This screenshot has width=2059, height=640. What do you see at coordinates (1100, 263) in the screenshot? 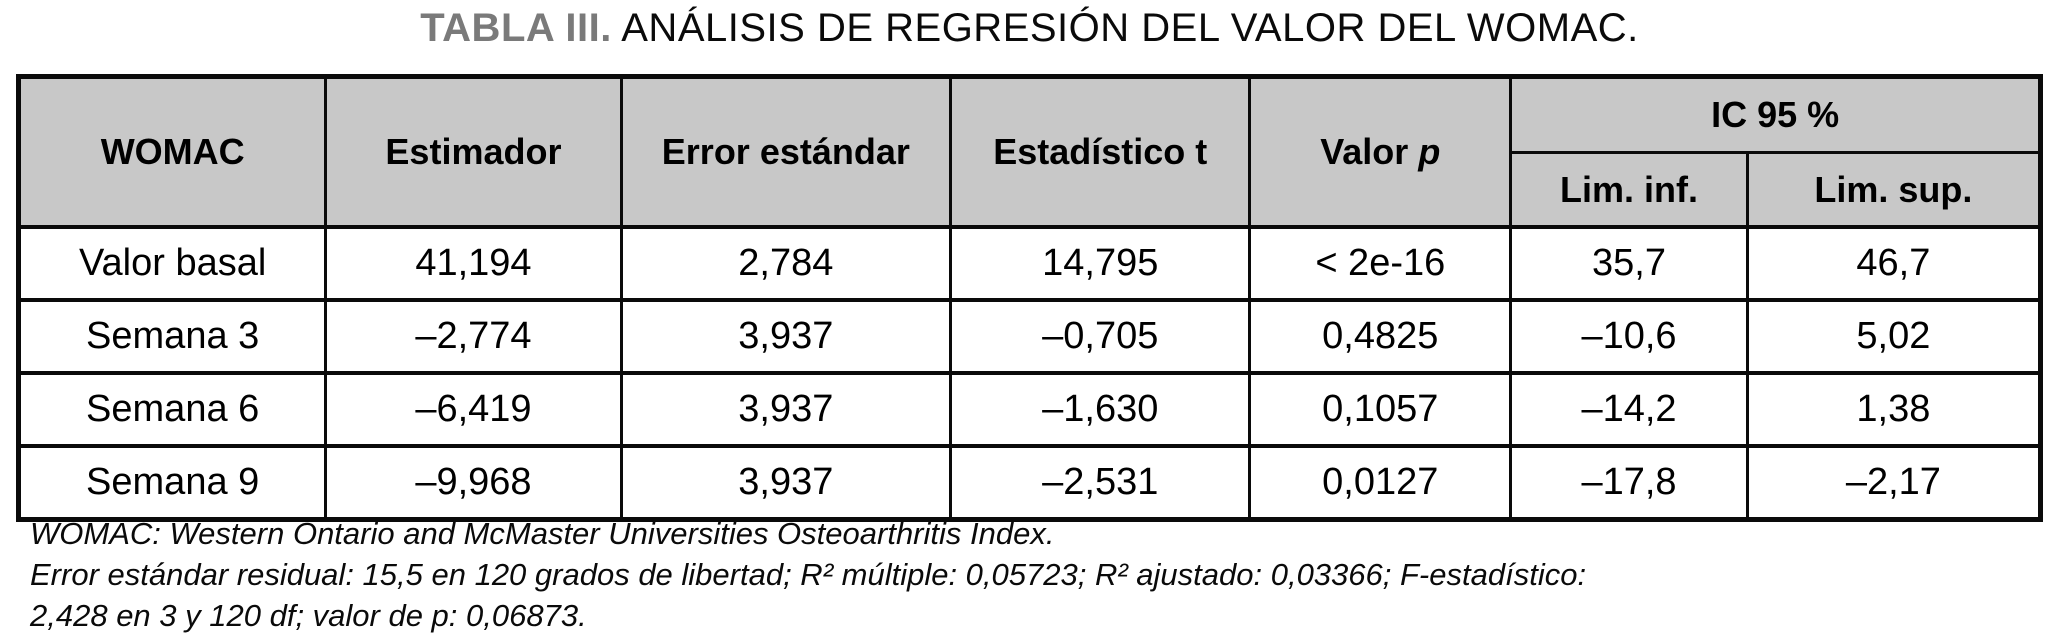
I see `cell-estadistico-t: 14,795` at bounding box center [1100, 263].